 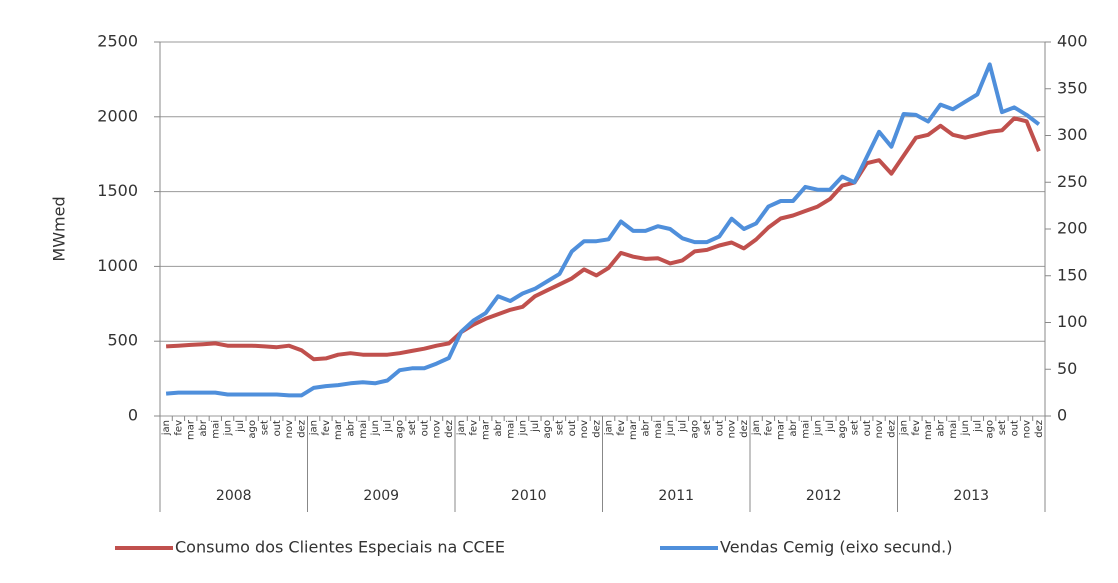 I want to click on year-label: 2009, so click(x=381, y=496).